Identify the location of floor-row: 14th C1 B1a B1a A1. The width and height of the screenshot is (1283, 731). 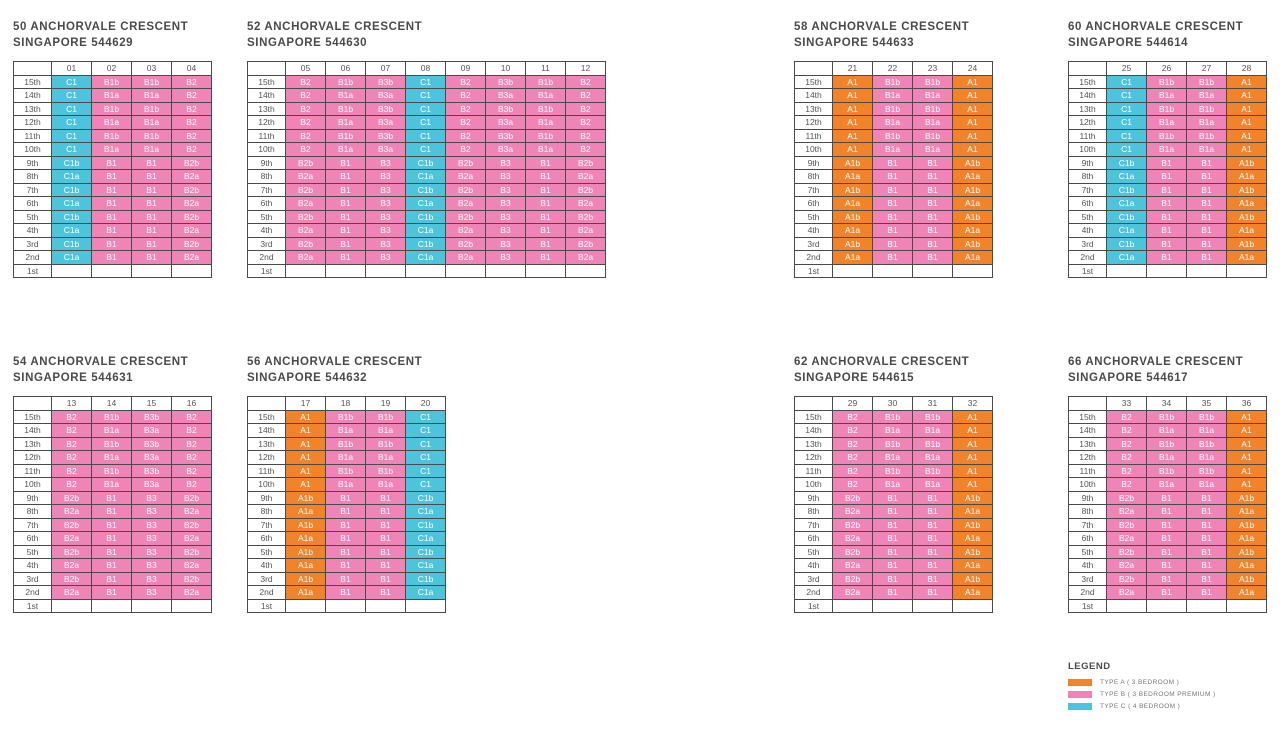
(1167, 95).